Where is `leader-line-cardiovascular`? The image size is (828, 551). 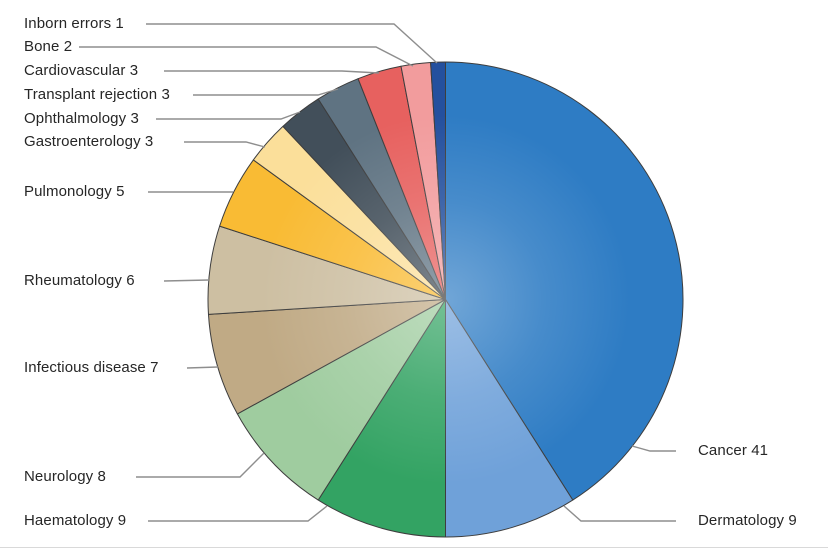
leader-line-cardiovascular is located at coordinates (272, 72).